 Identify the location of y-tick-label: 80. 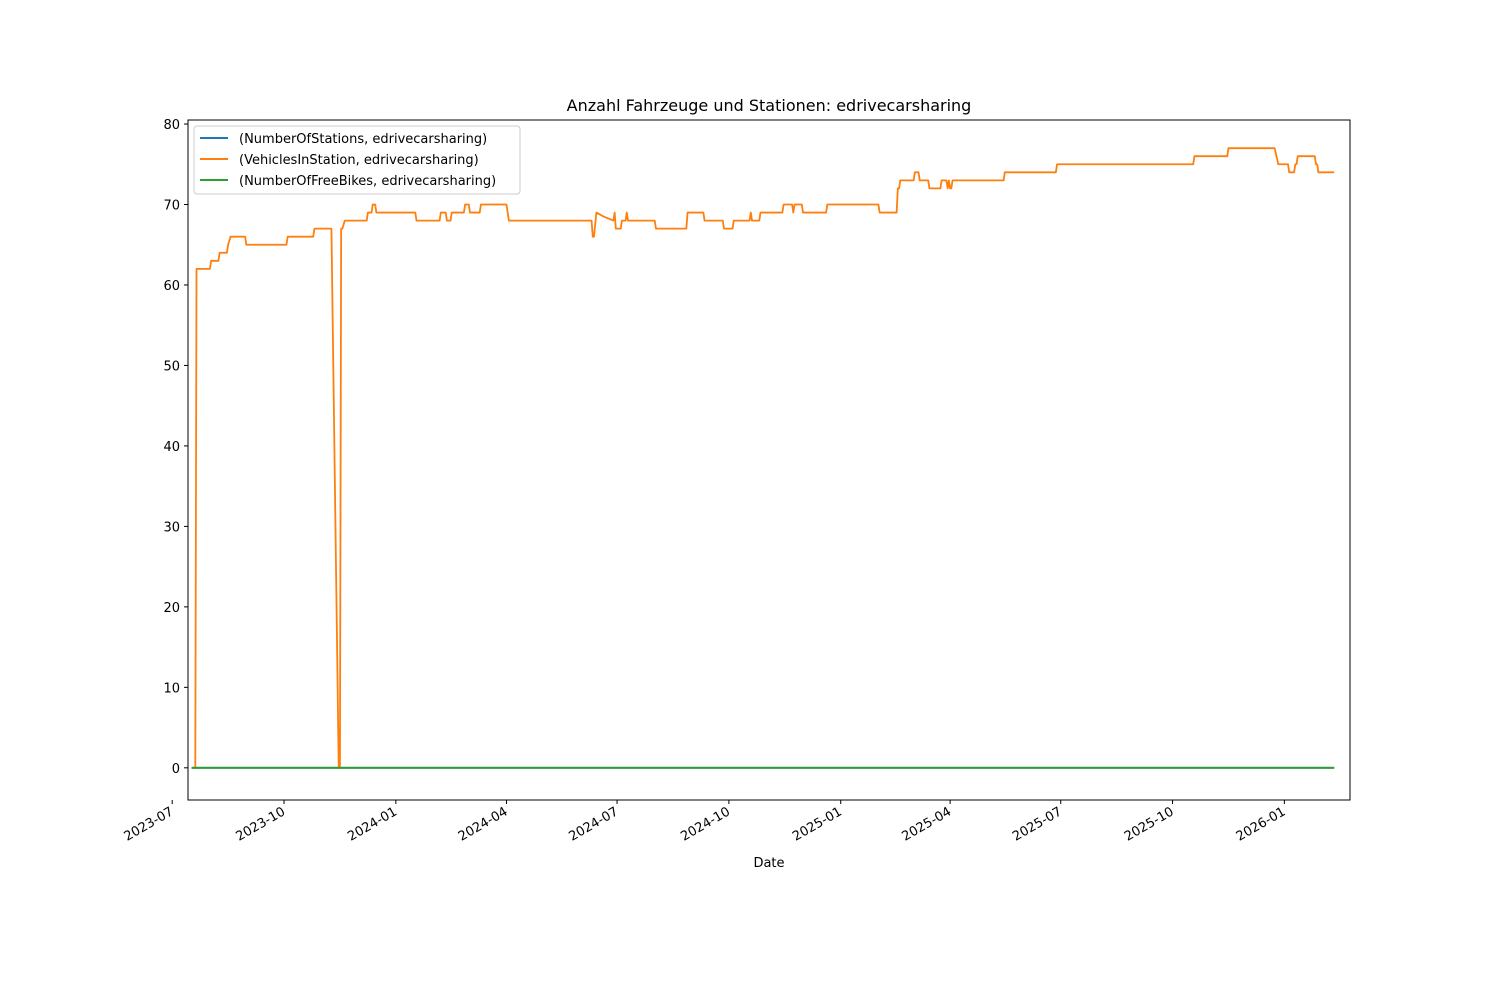
(171, 125).